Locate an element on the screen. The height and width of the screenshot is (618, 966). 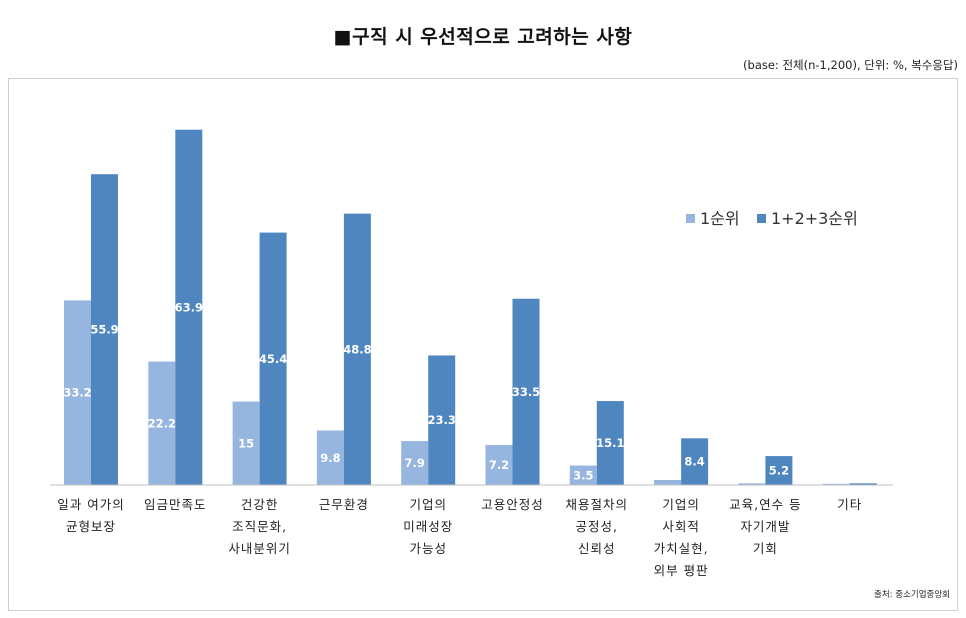
data-label-rank123-3: 48.8 is located at coordinates (357, 349).